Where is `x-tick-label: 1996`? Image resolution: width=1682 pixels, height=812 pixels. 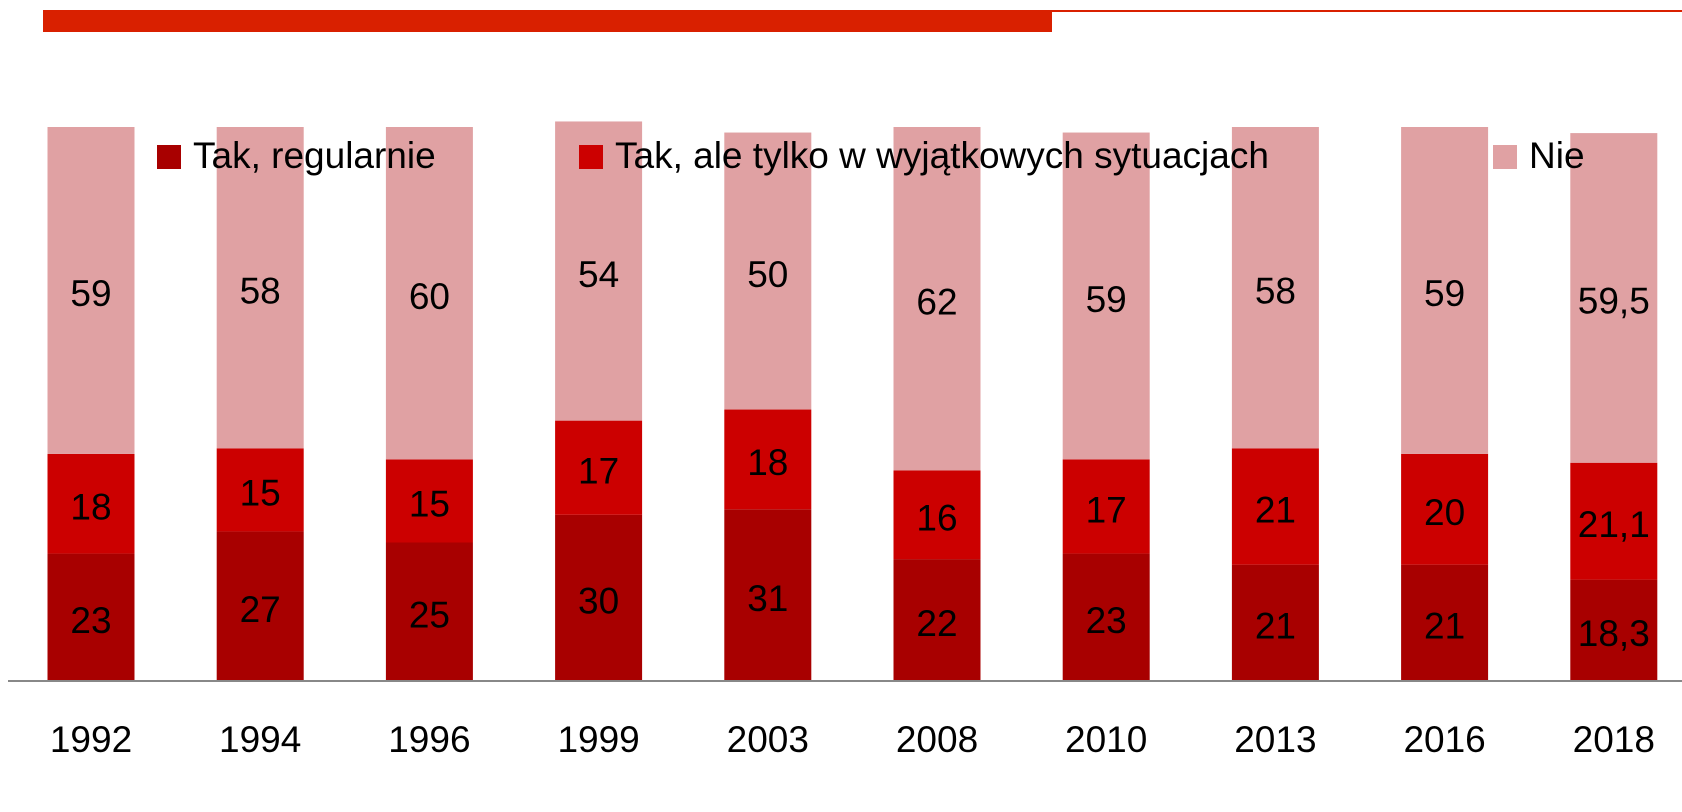
x-tick-label: 1996 is located at coordinates (429, 739).